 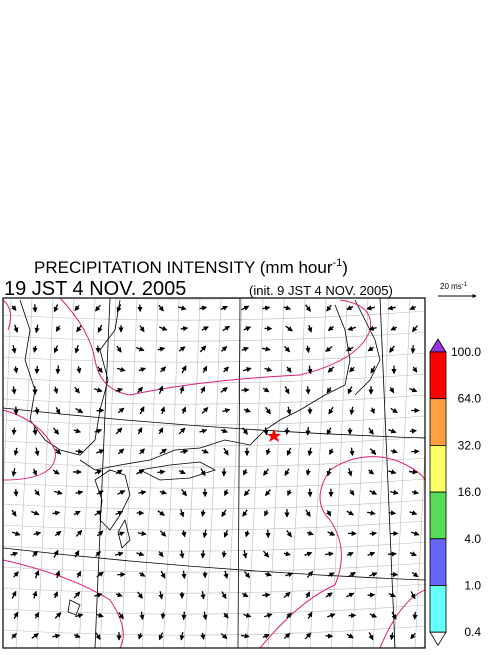 What do you see at coordinates (470, 399) in the screenshot?
I see `colorbar-label: 64.0` at bounding box center [470, 399].